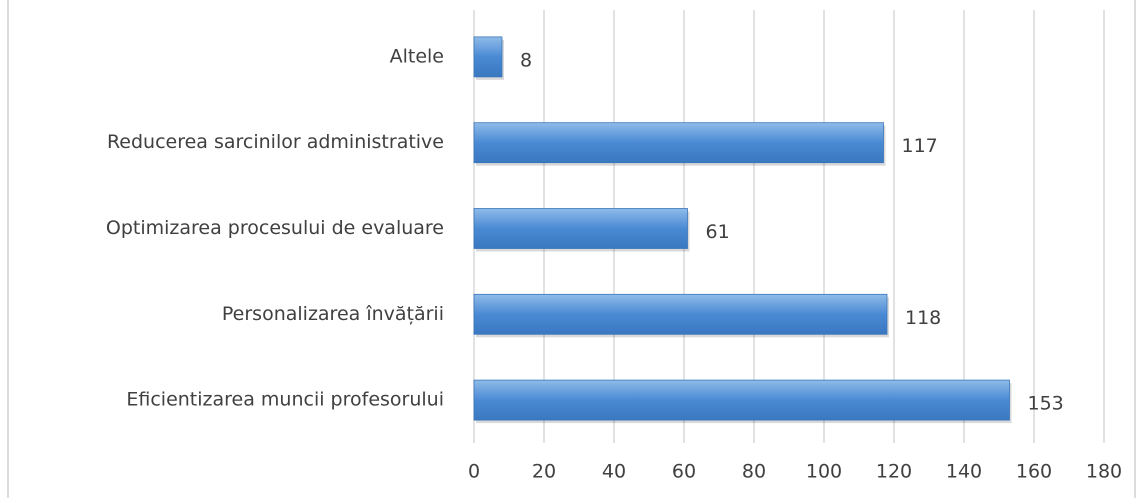 Image resolution: width=1143 pixels, height=498 pixels. What do you see at coordinates (1104, 472) in the screenshot?
I see `x-tick-label: 180` at bounding box center [1104, 472].